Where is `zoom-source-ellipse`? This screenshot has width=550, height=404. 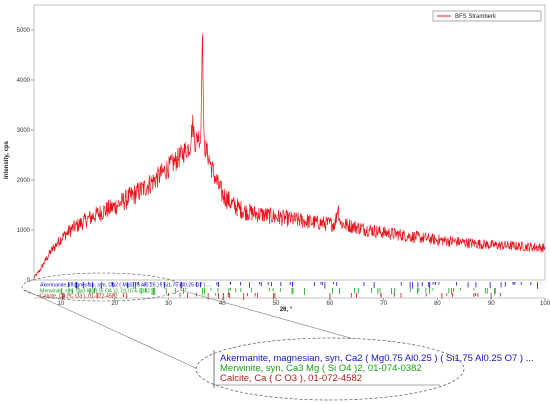
zoom-source-ellipse is located at coordinates (102, 287).